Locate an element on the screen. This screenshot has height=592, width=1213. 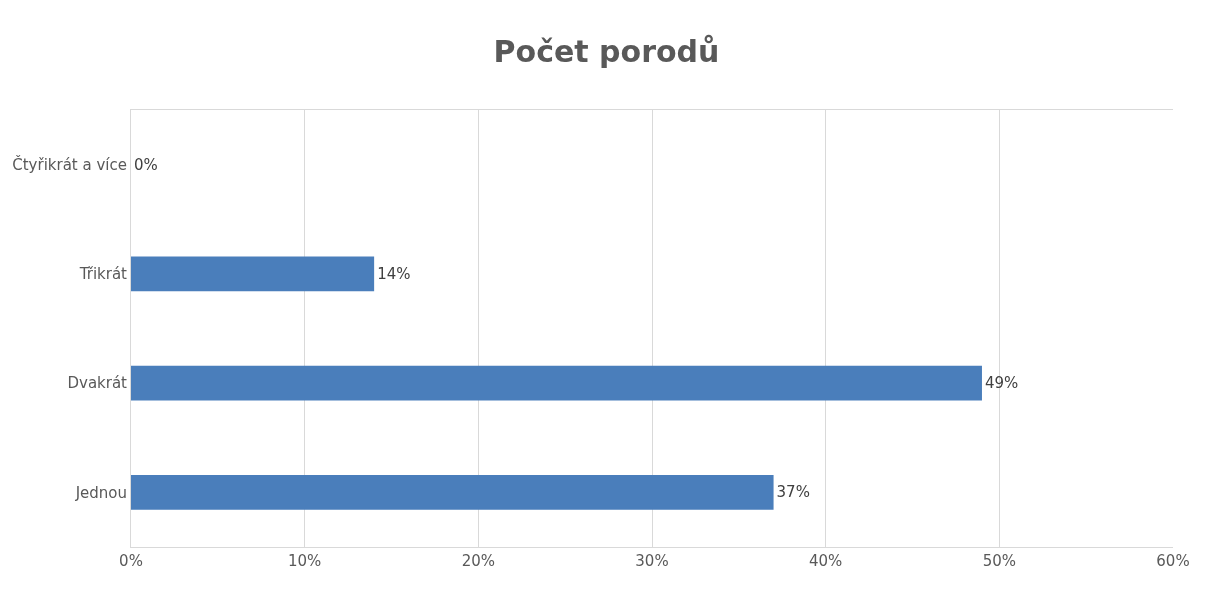
data-label: 0% is located at coordinates (146, 164).